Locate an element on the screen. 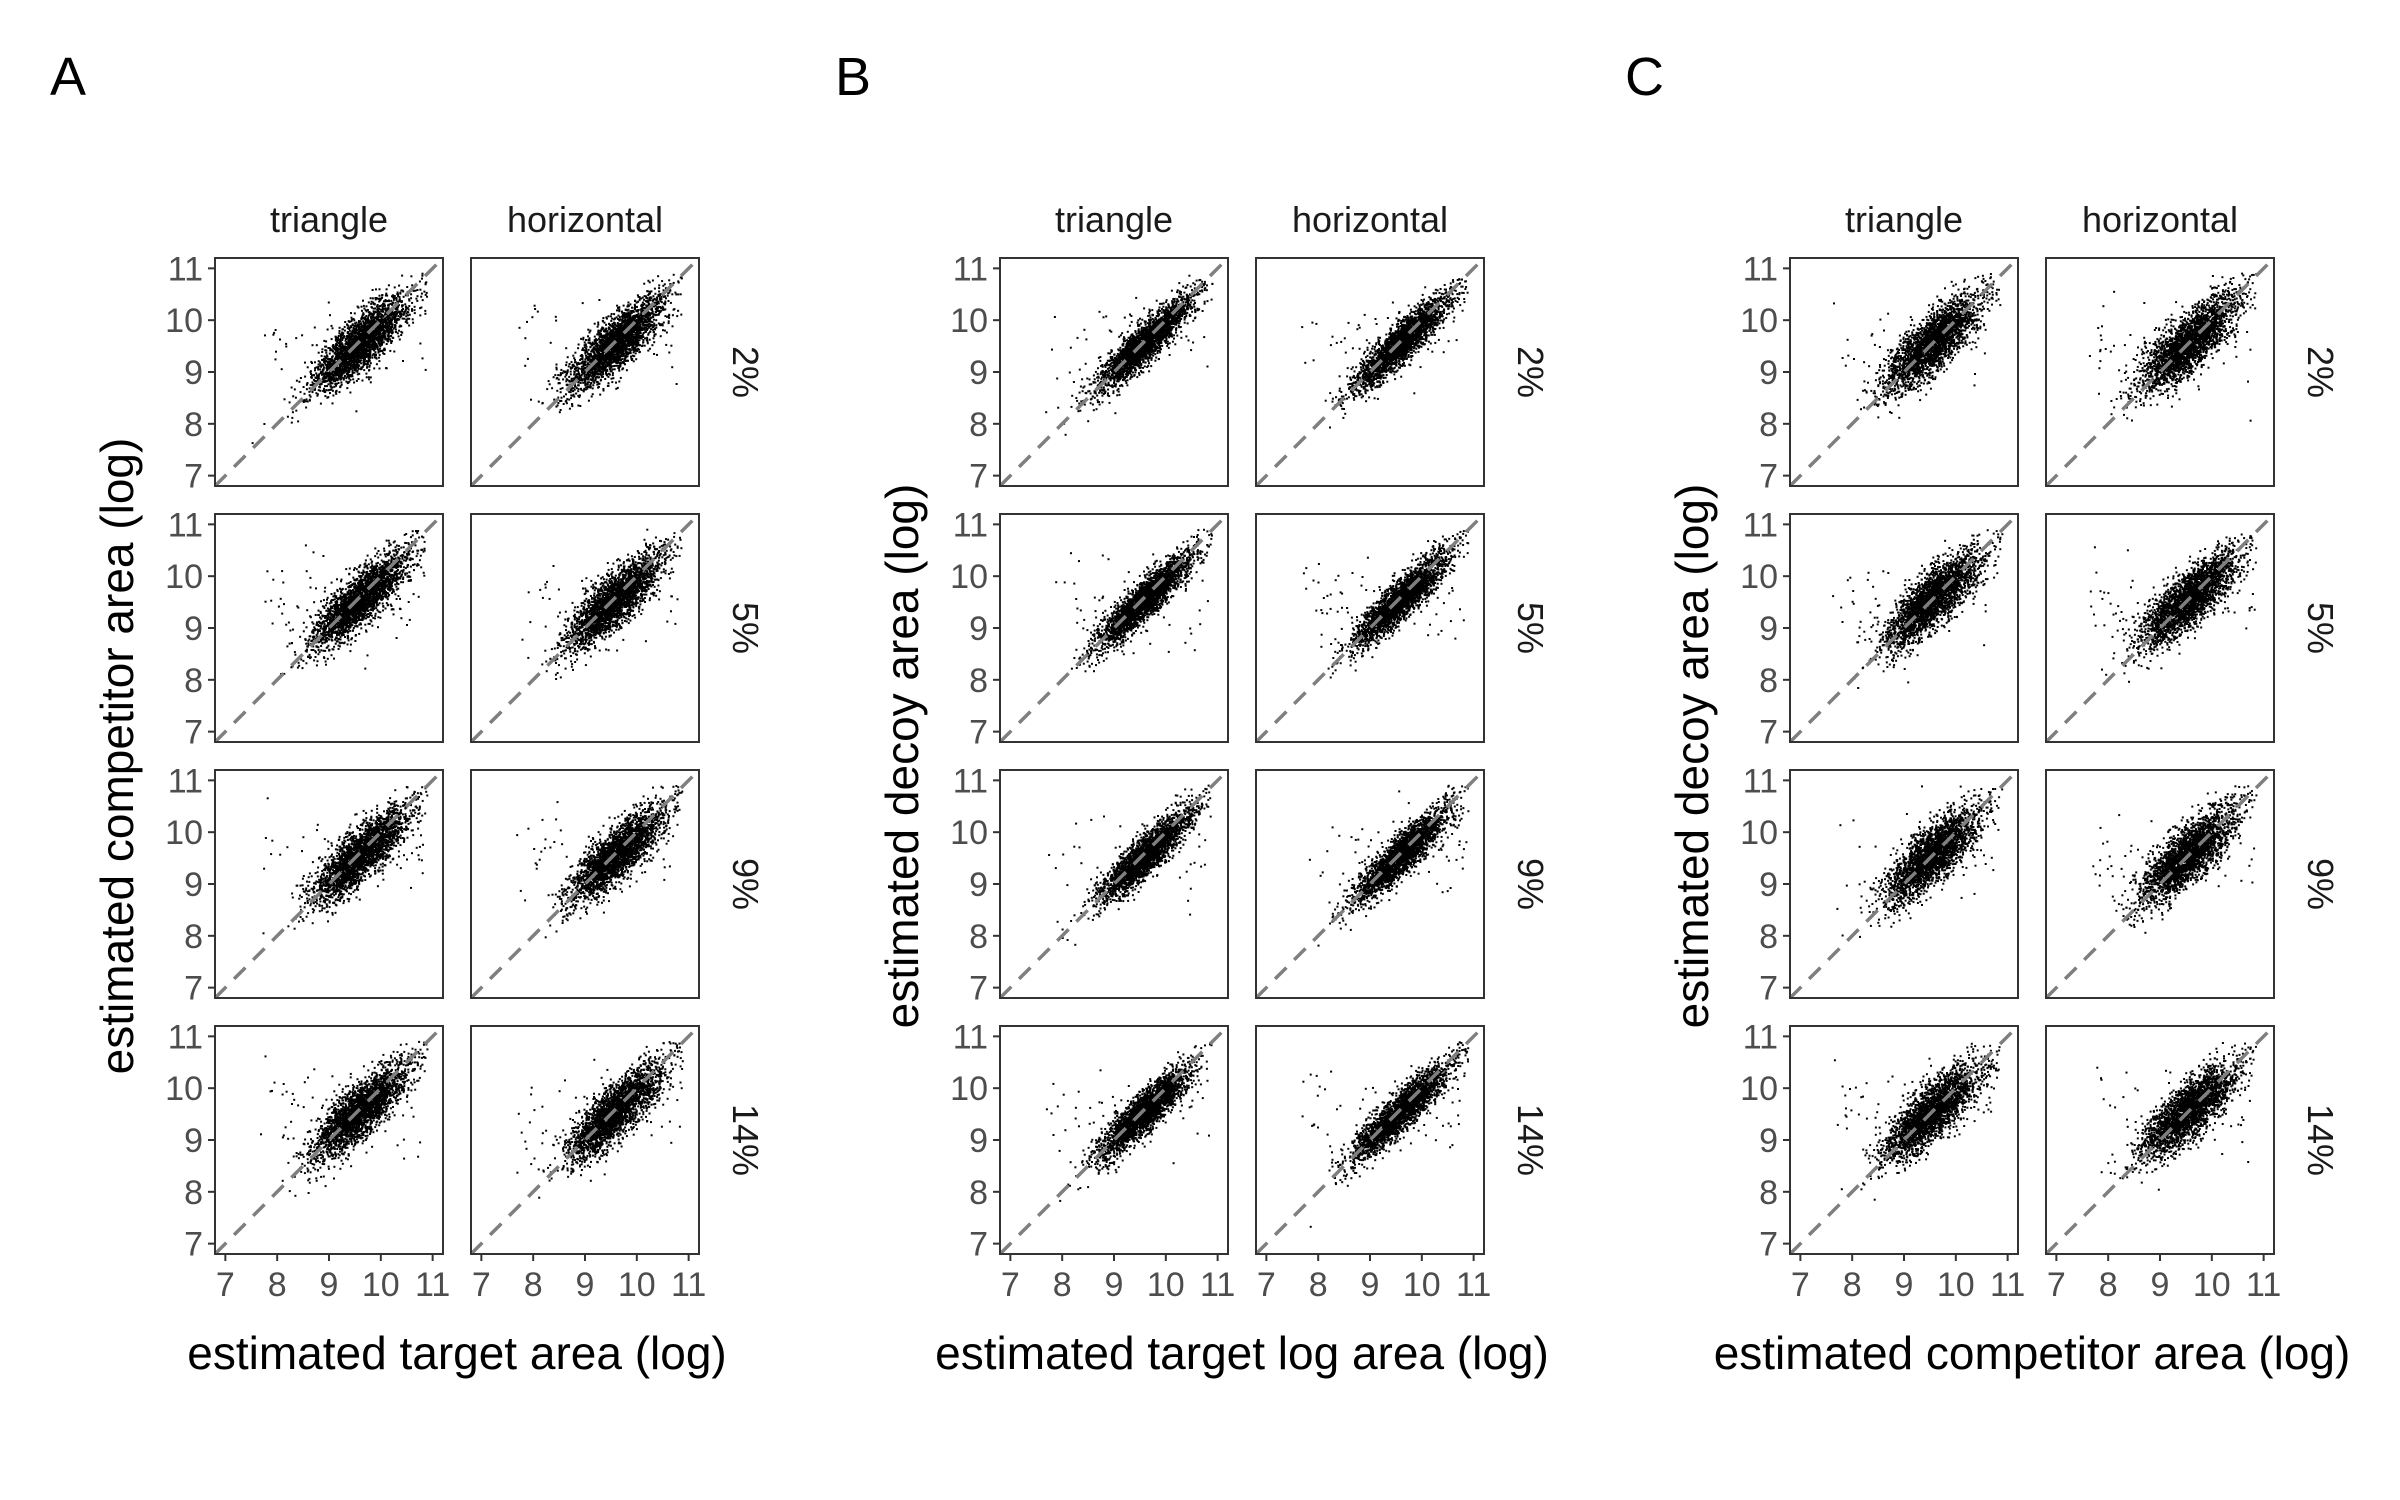  panel-letter: A is located at coordinates (68, 77).